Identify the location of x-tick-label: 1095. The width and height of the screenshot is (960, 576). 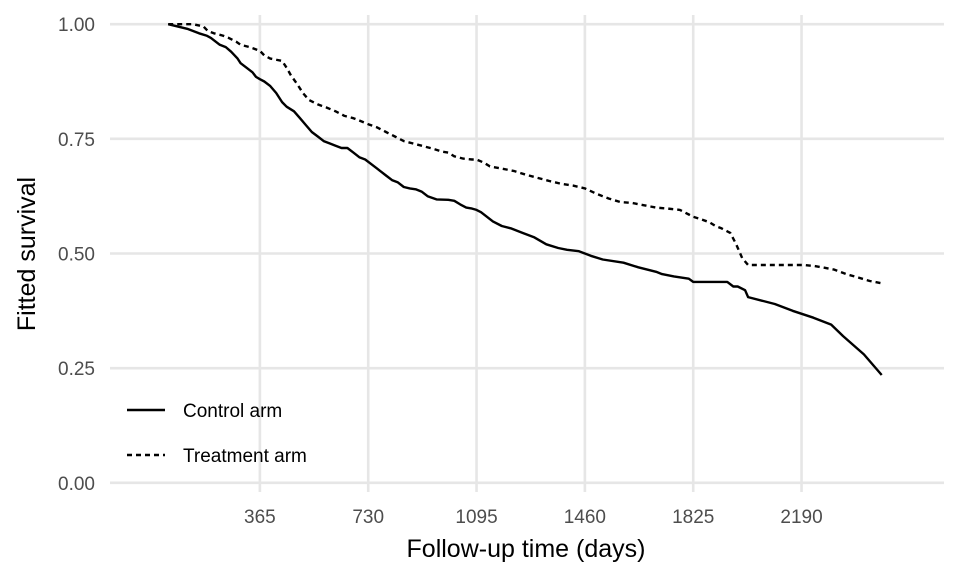
(476, 517).